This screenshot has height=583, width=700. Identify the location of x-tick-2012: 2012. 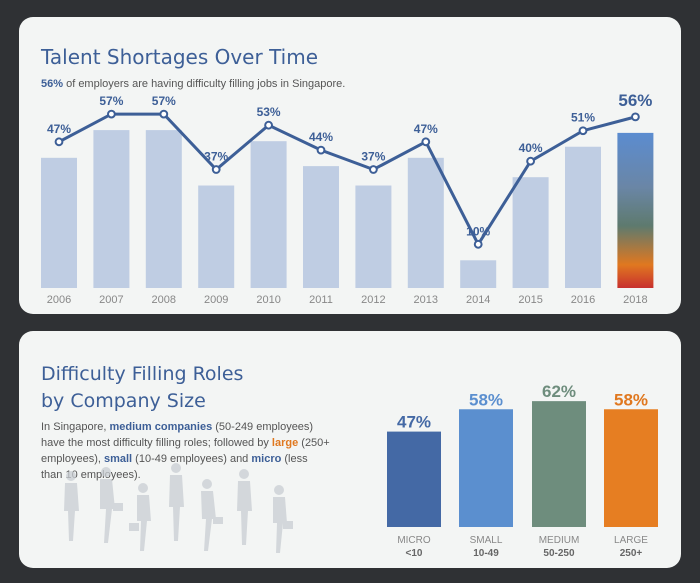
(373, 300).